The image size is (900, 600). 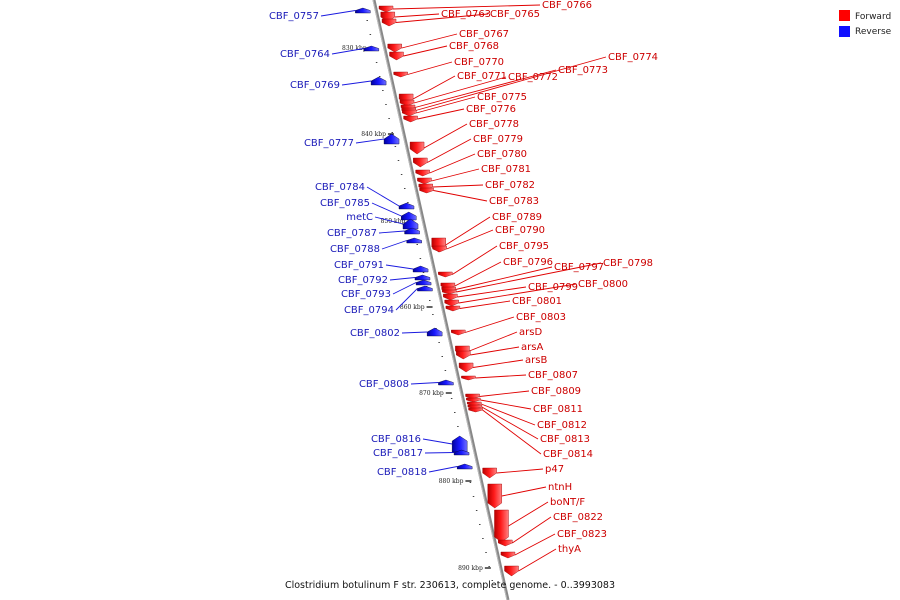 What do you see at coordinates (315, 85) in the screenshot?
I see `reverse-gene-label: CBF_0769` at bounding box center [315, 85].